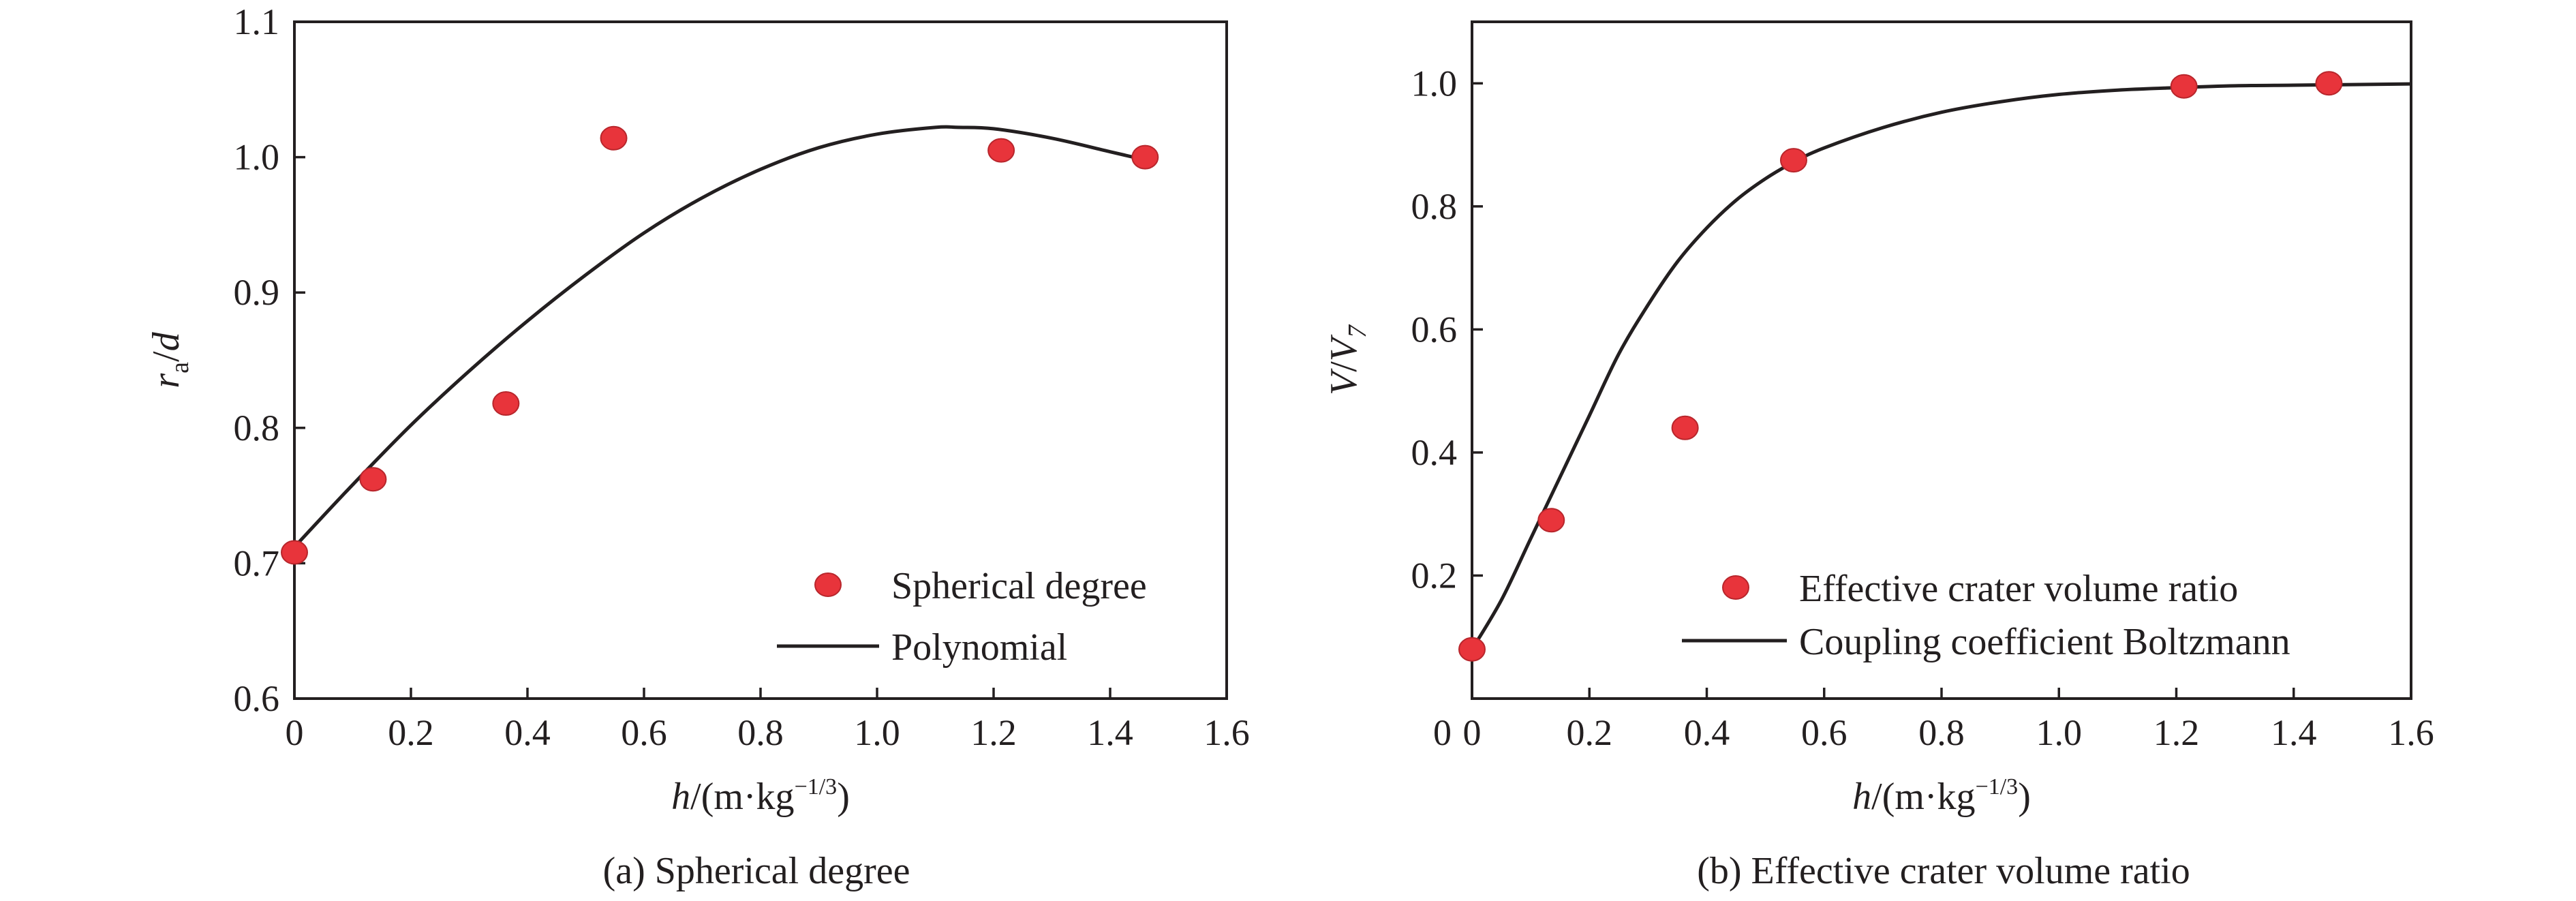 This screenshot has height=901, width=2576. What do you see at coordinates (169, 360) in the screenshot?
I see `y-axis-title: ra/d` at bounding box center [169, 360].